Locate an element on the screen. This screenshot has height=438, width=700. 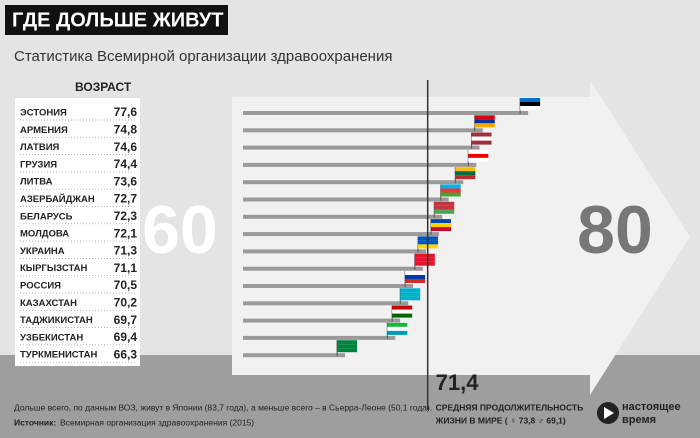
value-label: 73,6 is located at coordinates (126, 181).